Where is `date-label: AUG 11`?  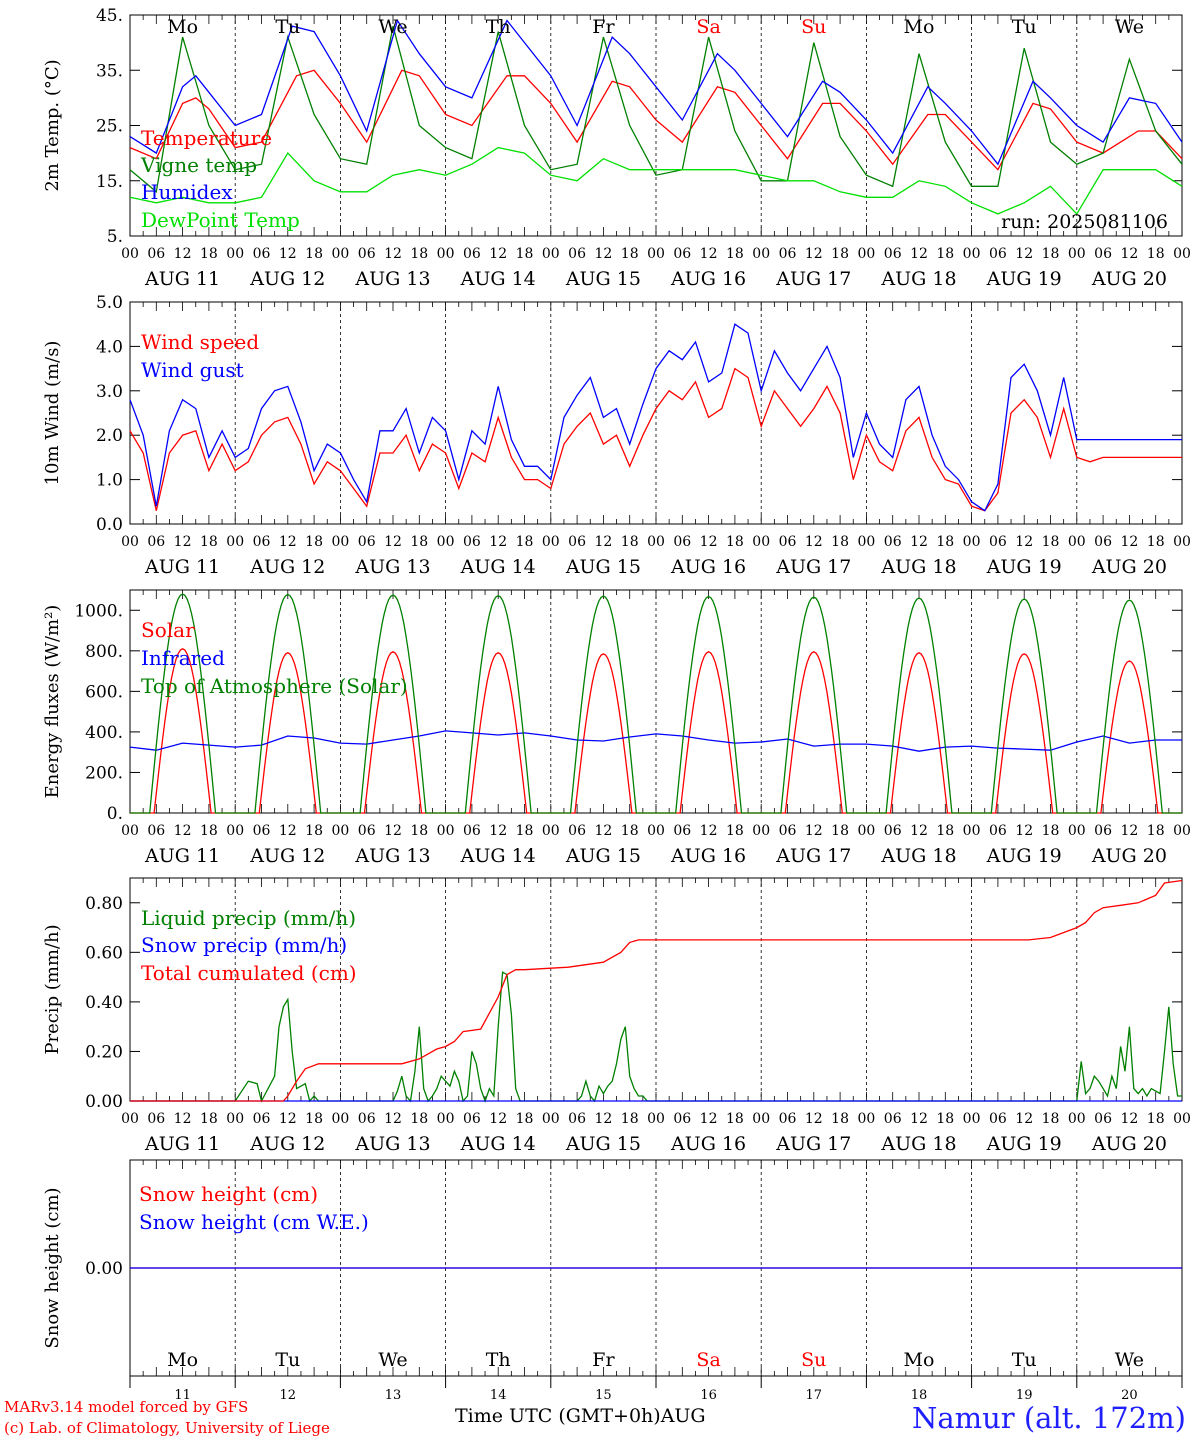 date-label: AUG 11 is located at coordinates (182, 856).